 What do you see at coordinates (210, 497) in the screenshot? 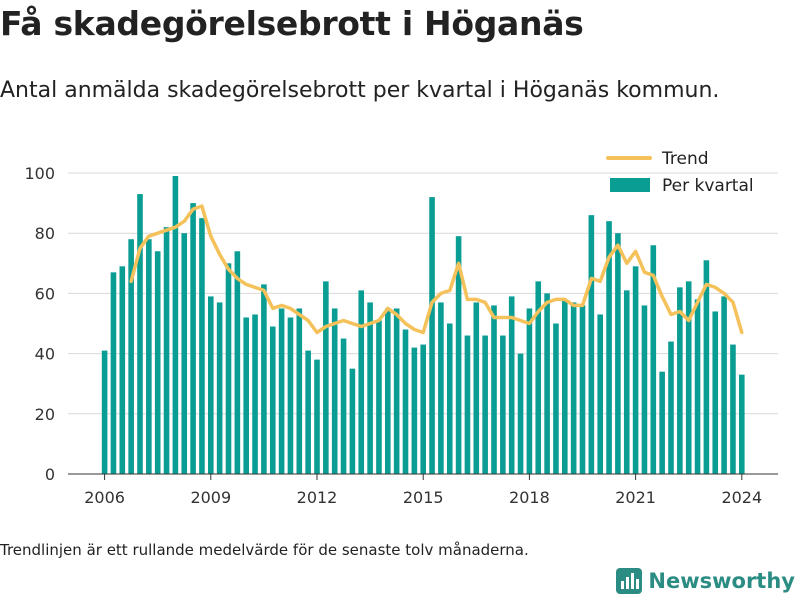
I see `x-tick-label: 2009` at bounding box center [210, 497].